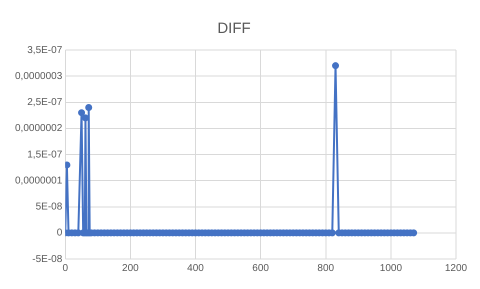 This screenshot has height=289, width=480. Describe the element at coordinates (38, 76) in the screenshot. I see `y-tick-label: 0,0000003` at that location.